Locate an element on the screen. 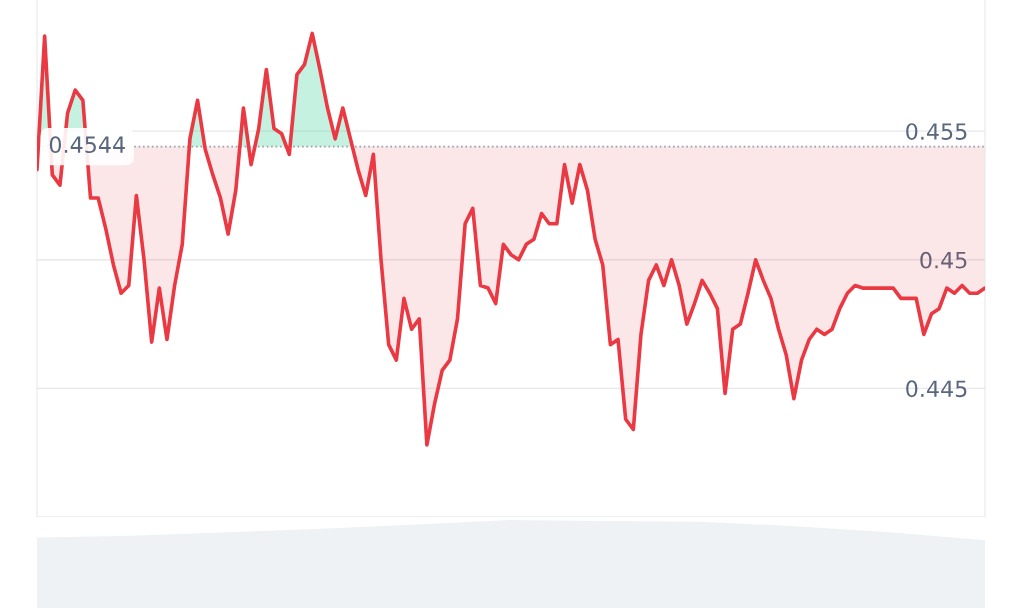 This screenshot has width=1024, height=608. y-tick-label: 0.45 is located at coordinates (943, 260).